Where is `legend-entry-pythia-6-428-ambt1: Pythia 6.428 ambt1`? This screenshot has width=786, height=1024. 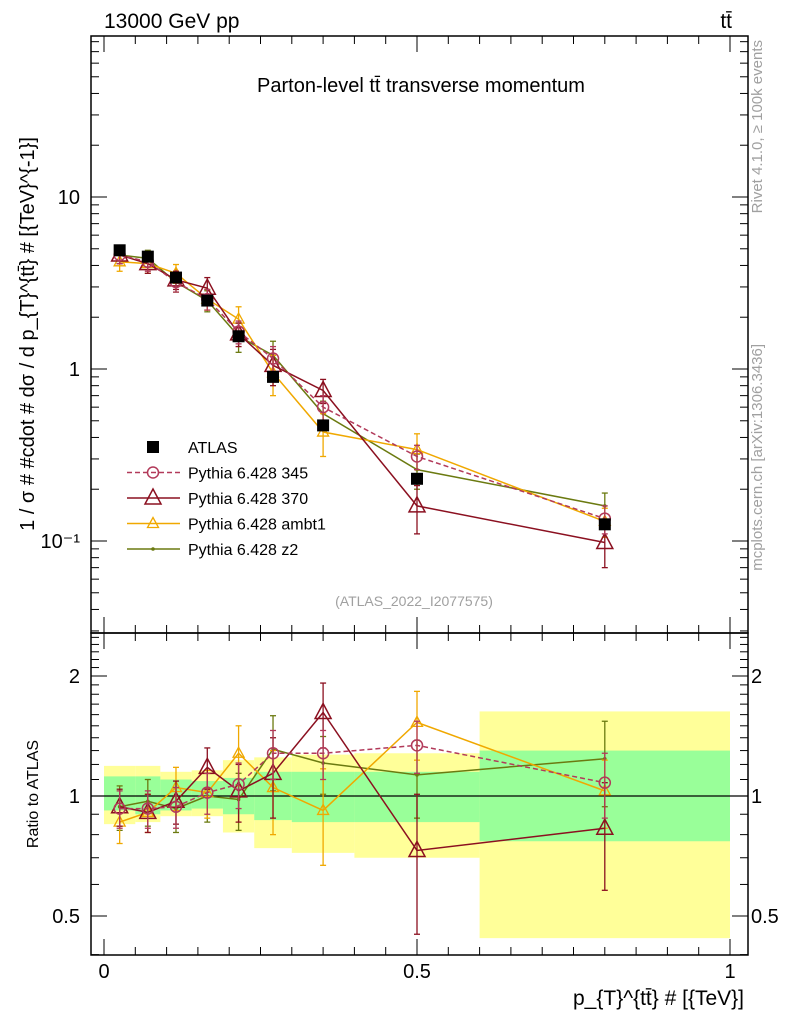 legend-entry-pythia-6-428-ambt1: Pythia 6.428 ambt1 is located at coordinates (226, 525).